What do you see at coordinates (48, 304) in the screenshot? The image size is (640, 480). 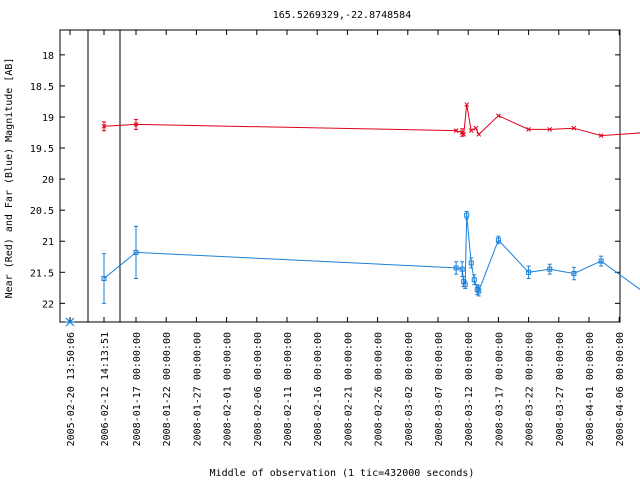 I see `y-tick-label: 22` at bounding box center [48, 304].